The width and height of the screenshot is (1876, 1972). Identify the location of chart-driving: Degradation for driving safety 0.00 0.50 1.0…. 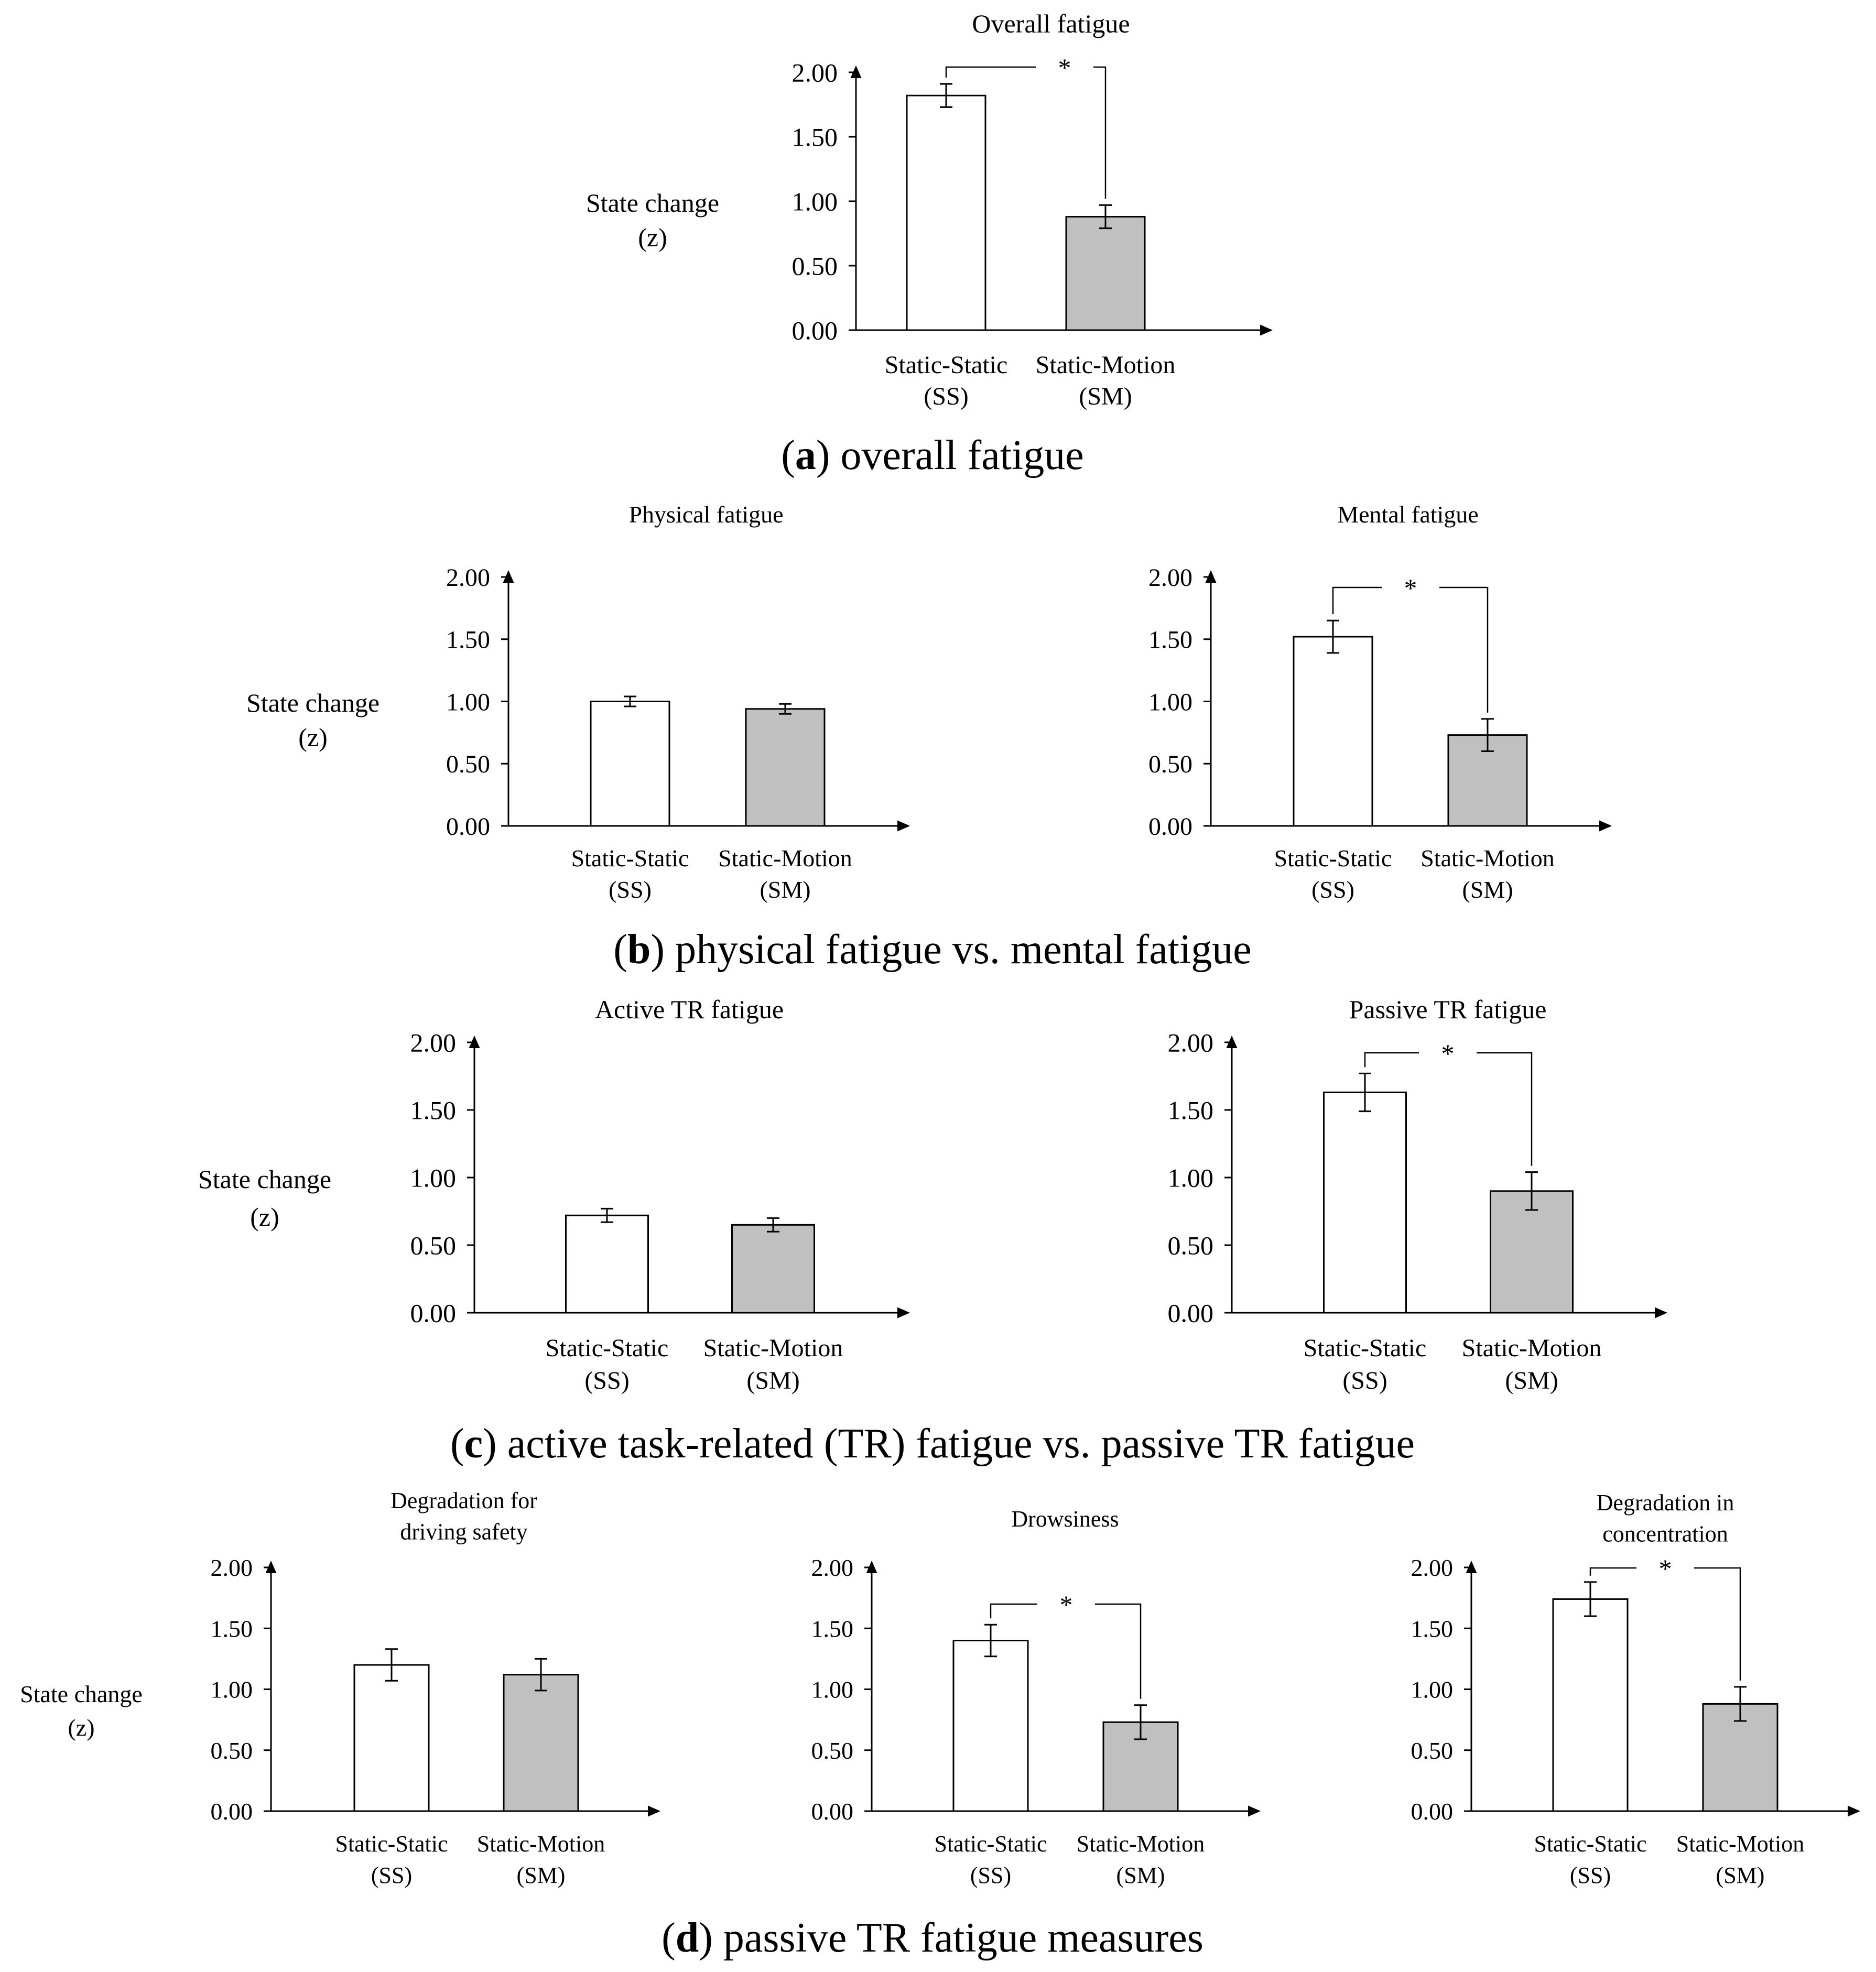
(435, 1688).